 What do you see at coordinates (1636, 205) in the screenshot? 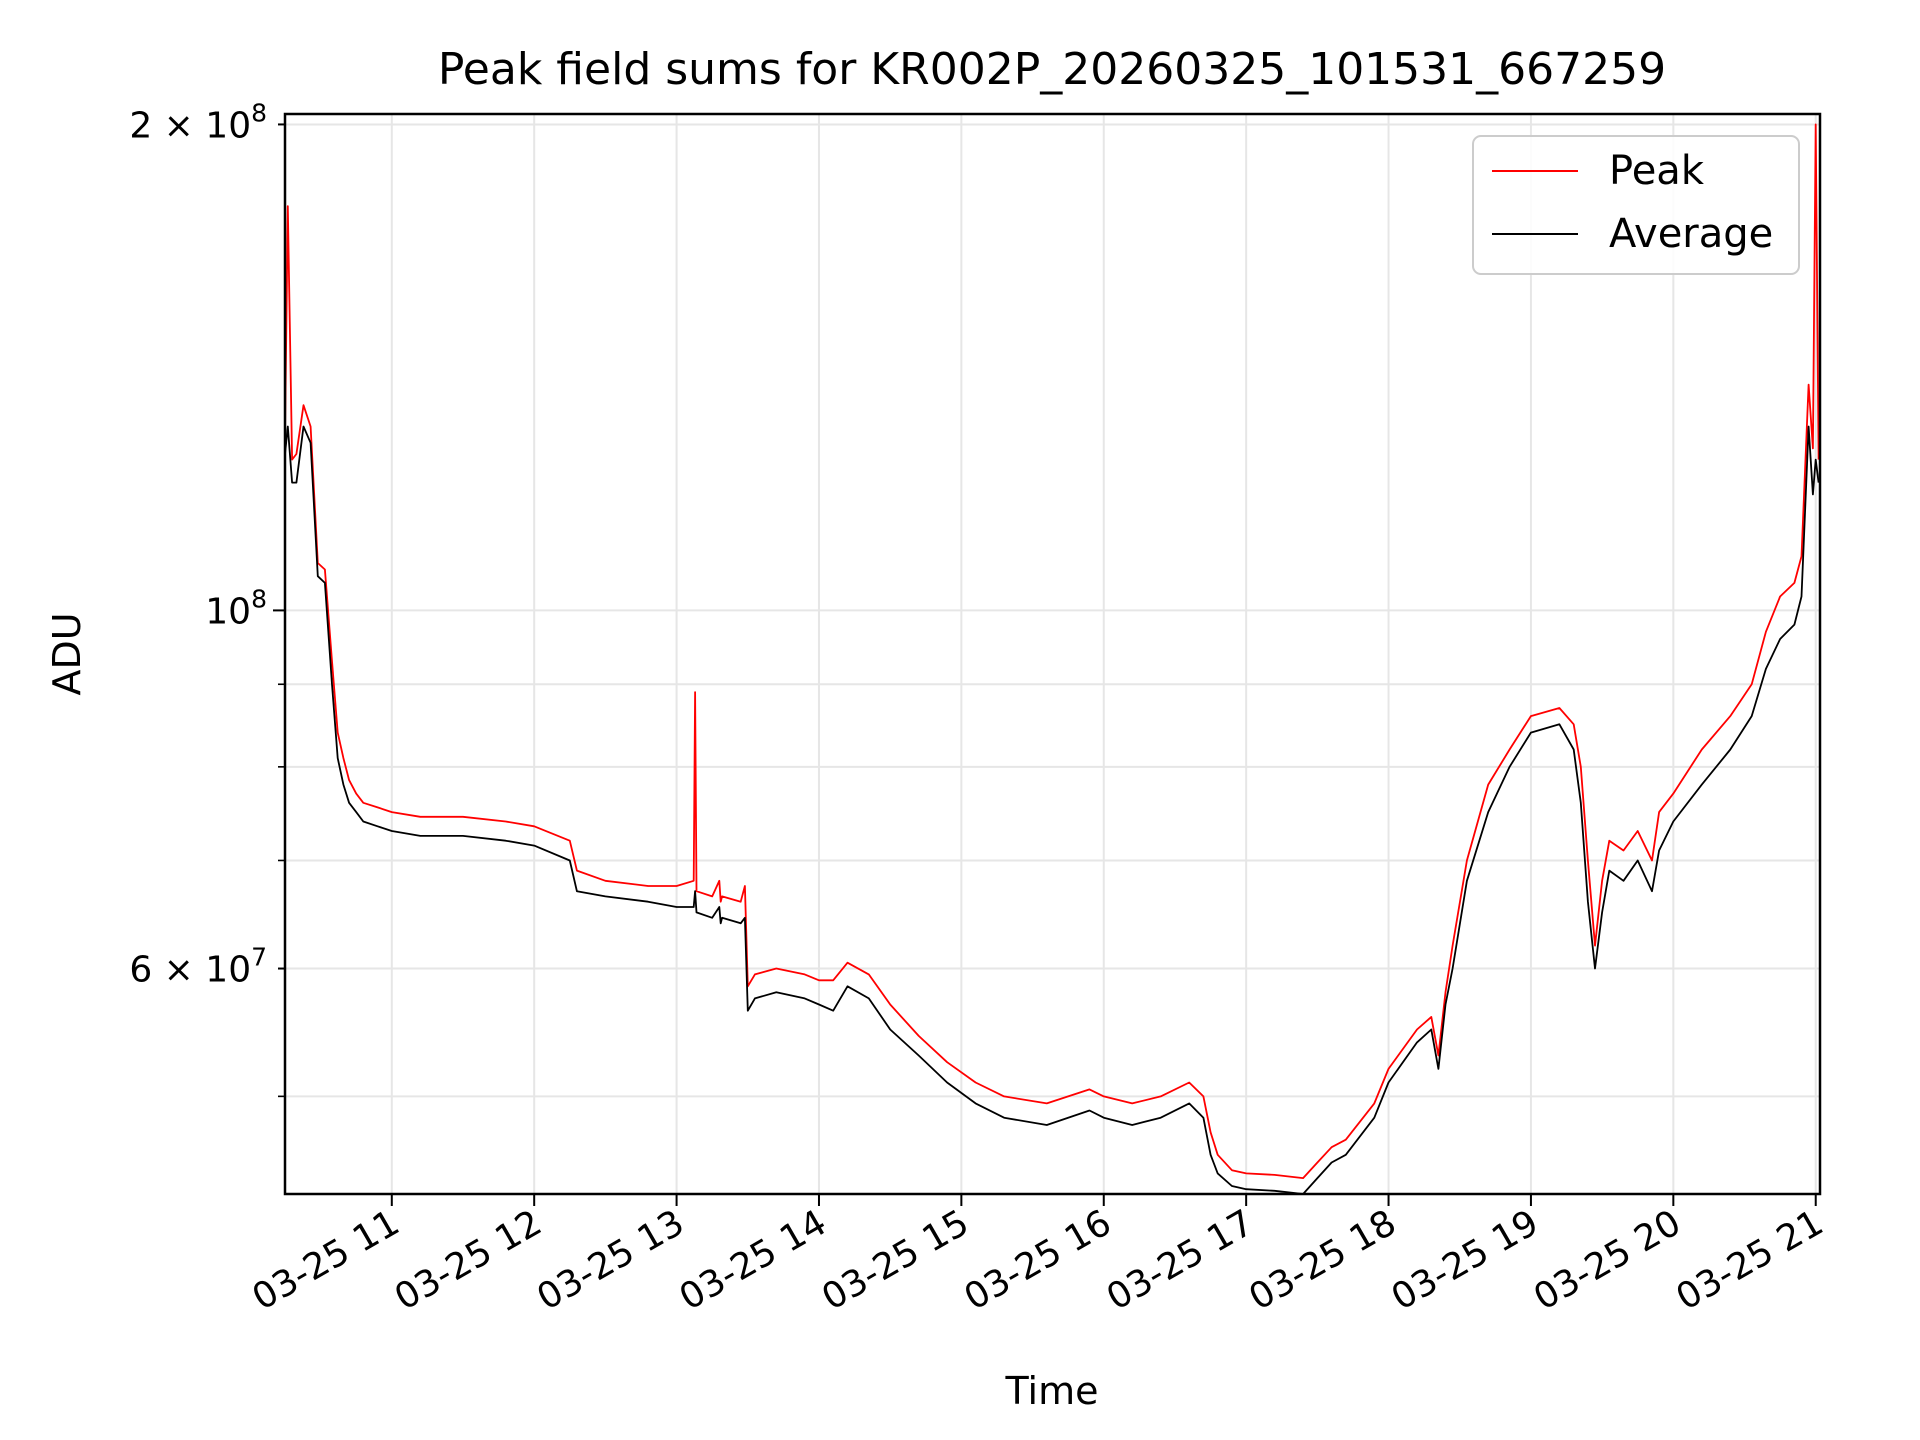
I see `legend: Peak Average` at bounding box center [1636, 205].